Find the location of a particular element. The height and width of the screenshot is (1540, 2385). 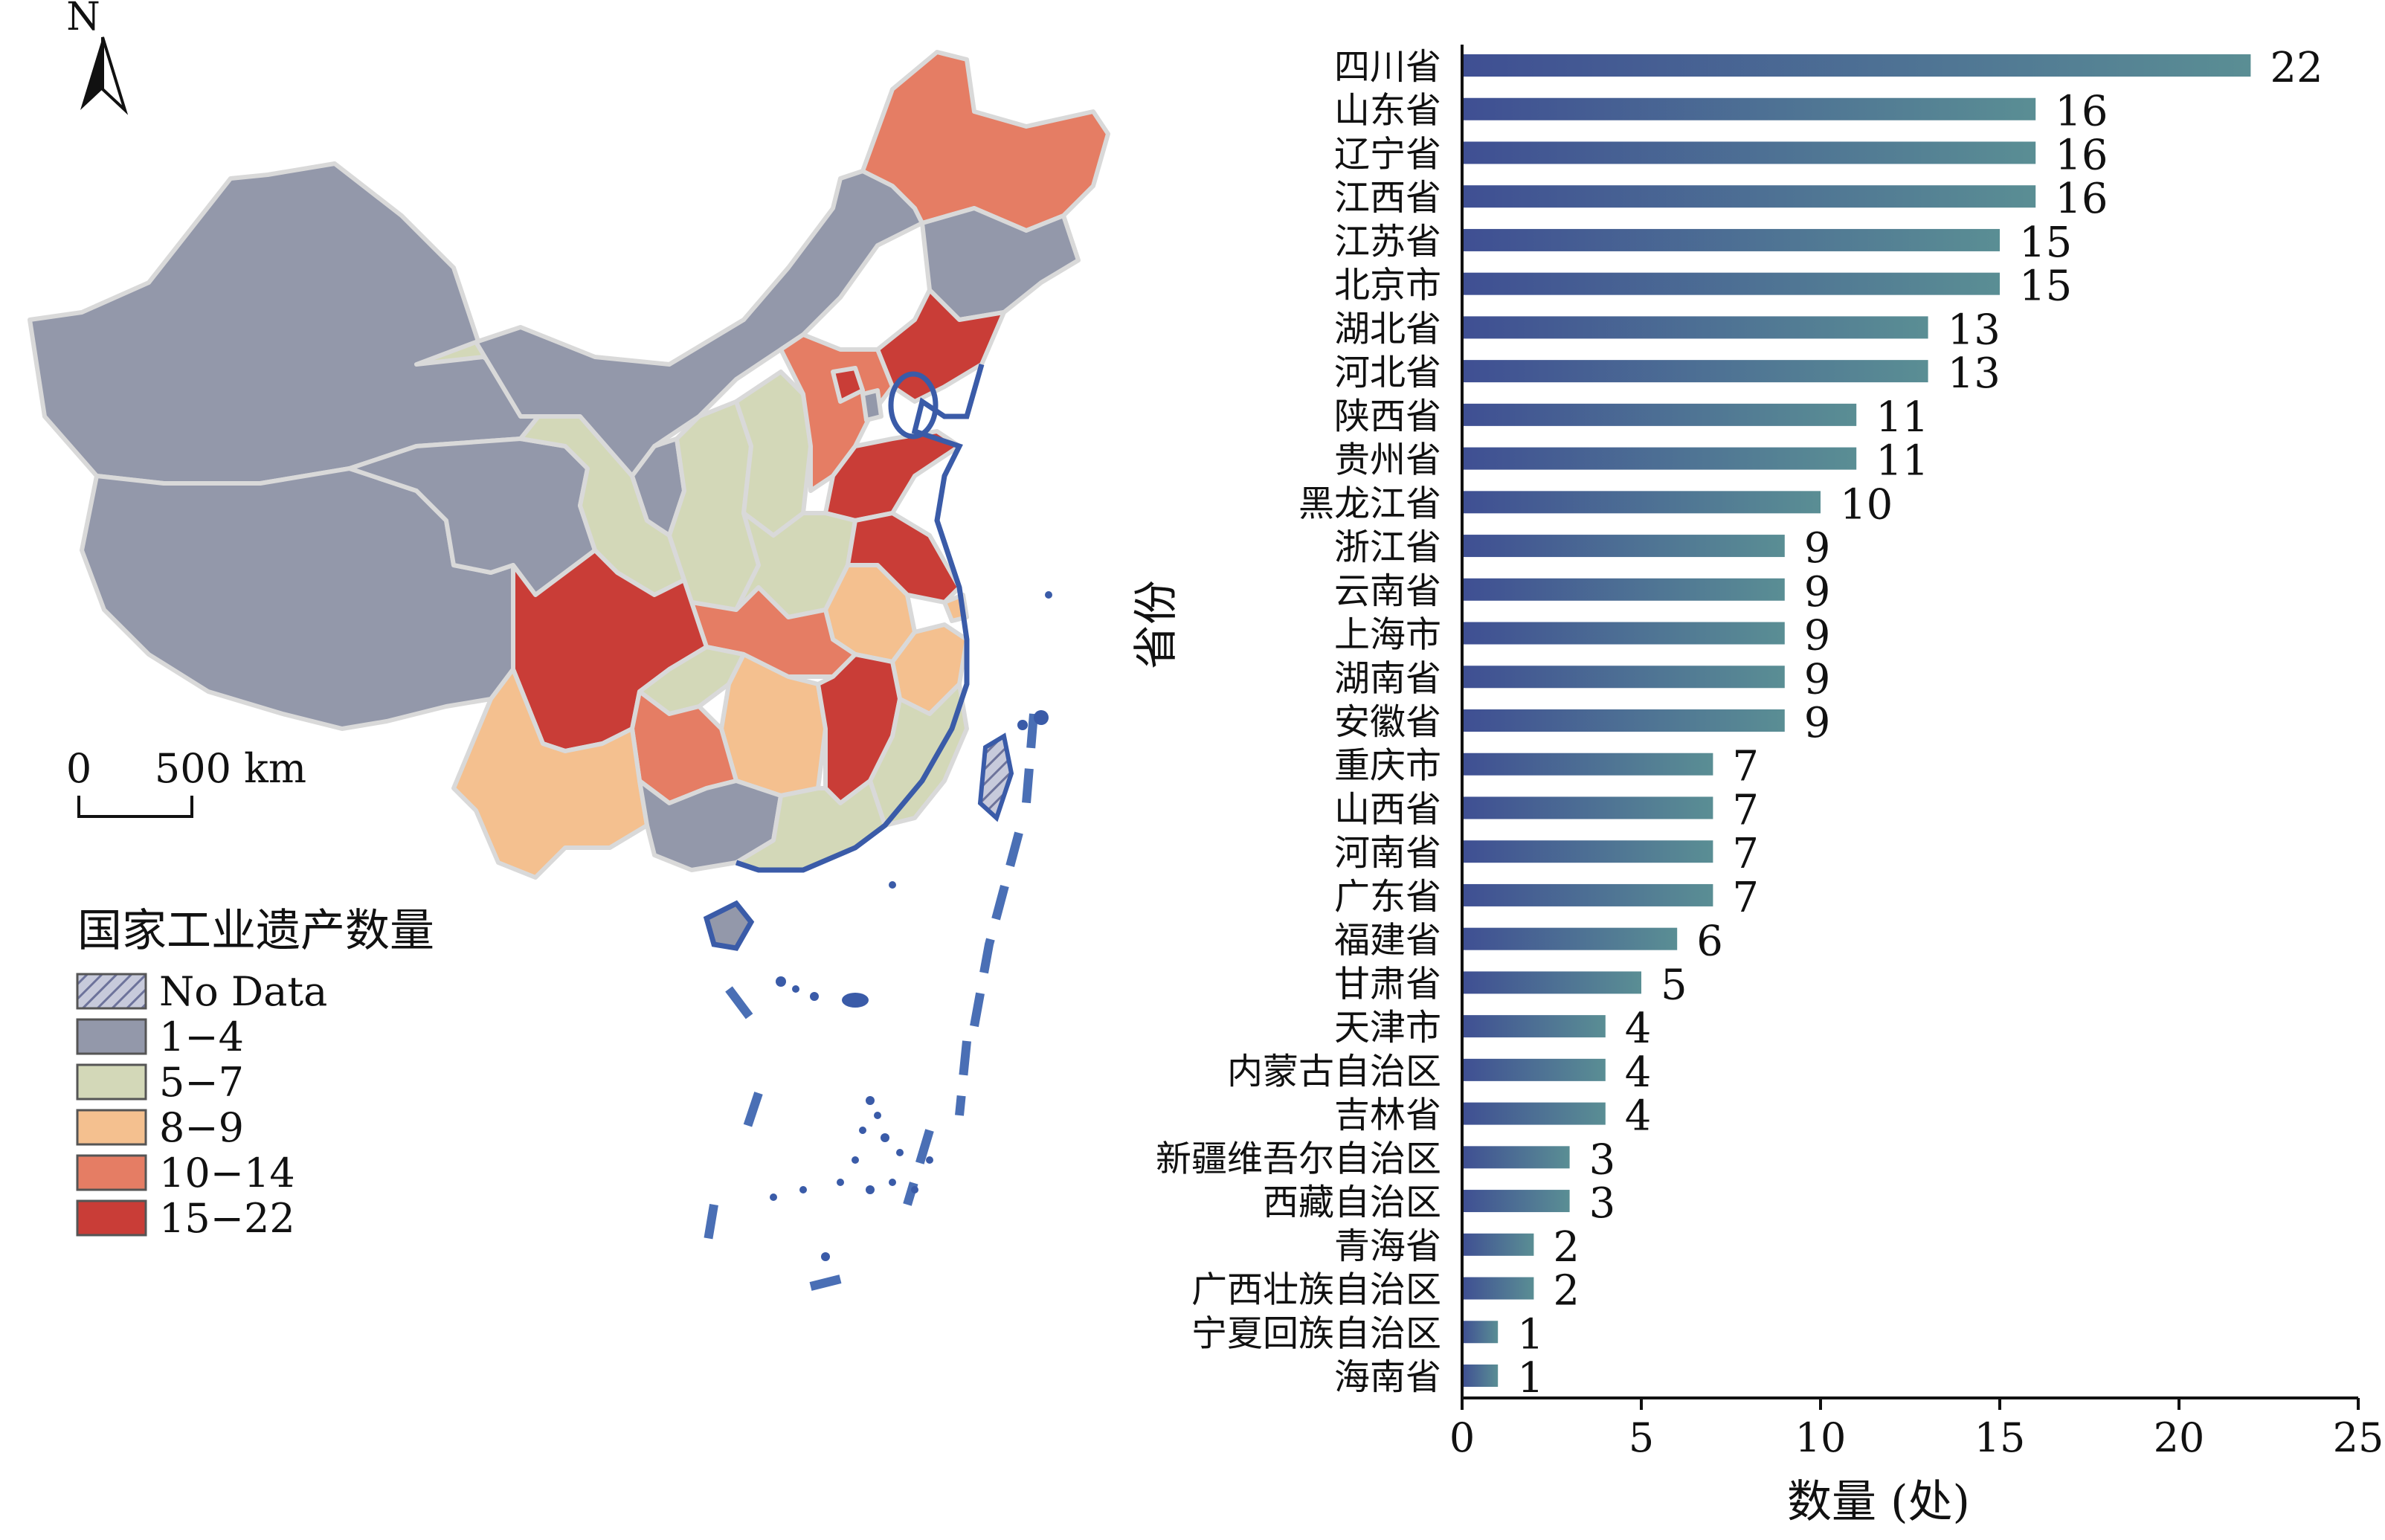

y-axis-title: 省份 is located at coordinates (1156, 624).